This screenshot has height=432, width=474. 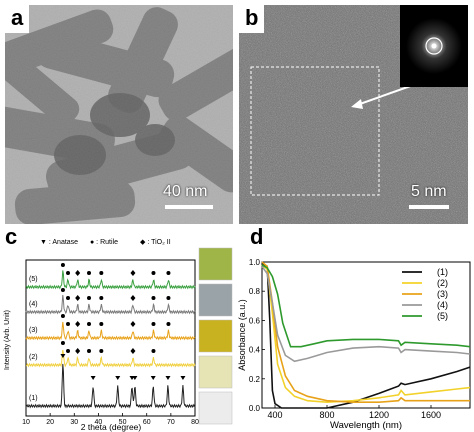 What do you see at coordinates (442, 272) in the screenshot?
I see `abs-legend-label: (1)` at bounding box center [442, 272].